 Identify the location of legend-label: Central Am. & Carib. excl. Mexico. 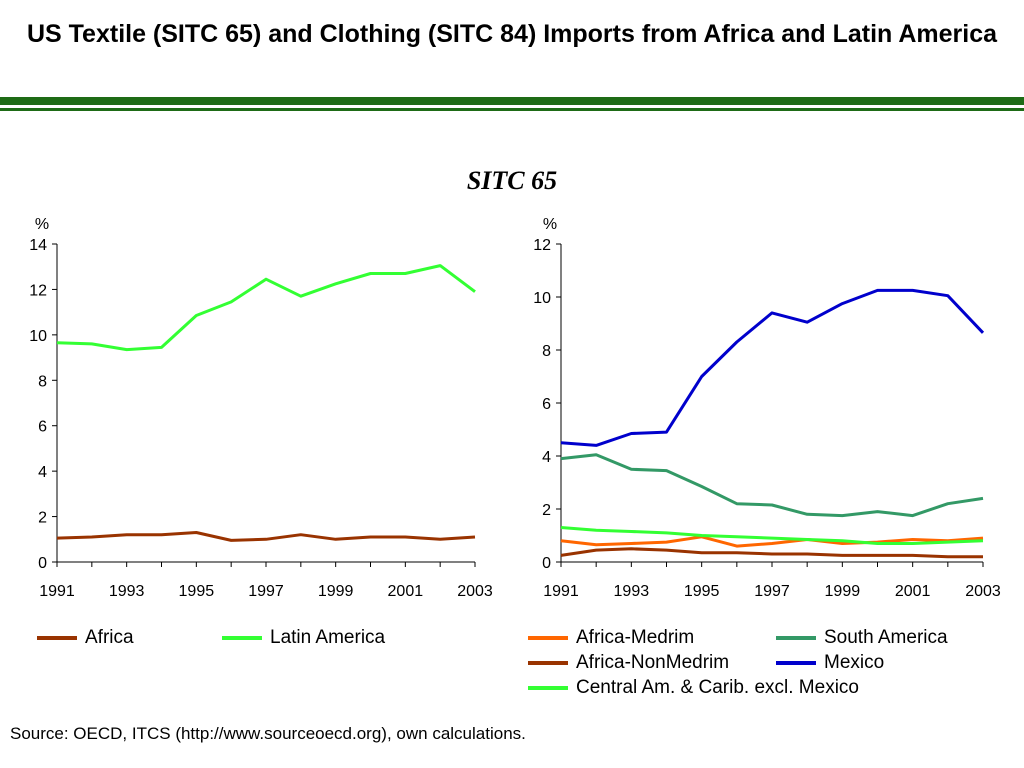
(717, 687).